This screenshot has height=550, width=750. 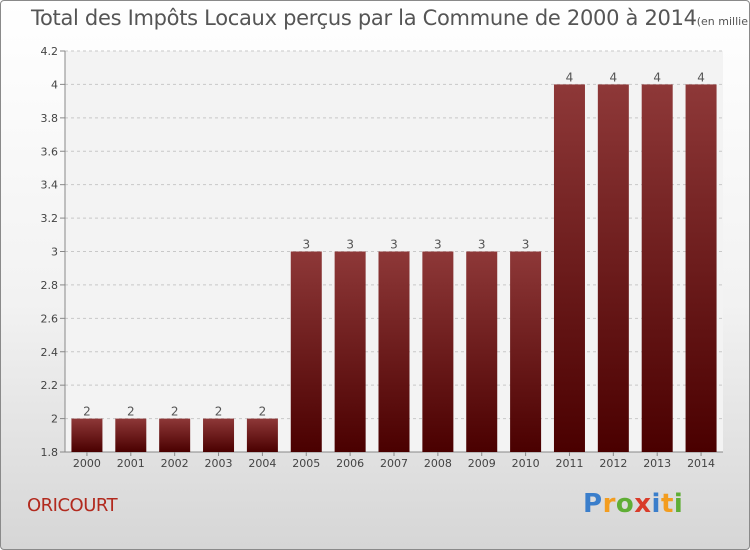 What do you see at coordinates (657, 463) in the screenshot?
I see `x-tick-label: 2013` at bounding box center [657, 463].